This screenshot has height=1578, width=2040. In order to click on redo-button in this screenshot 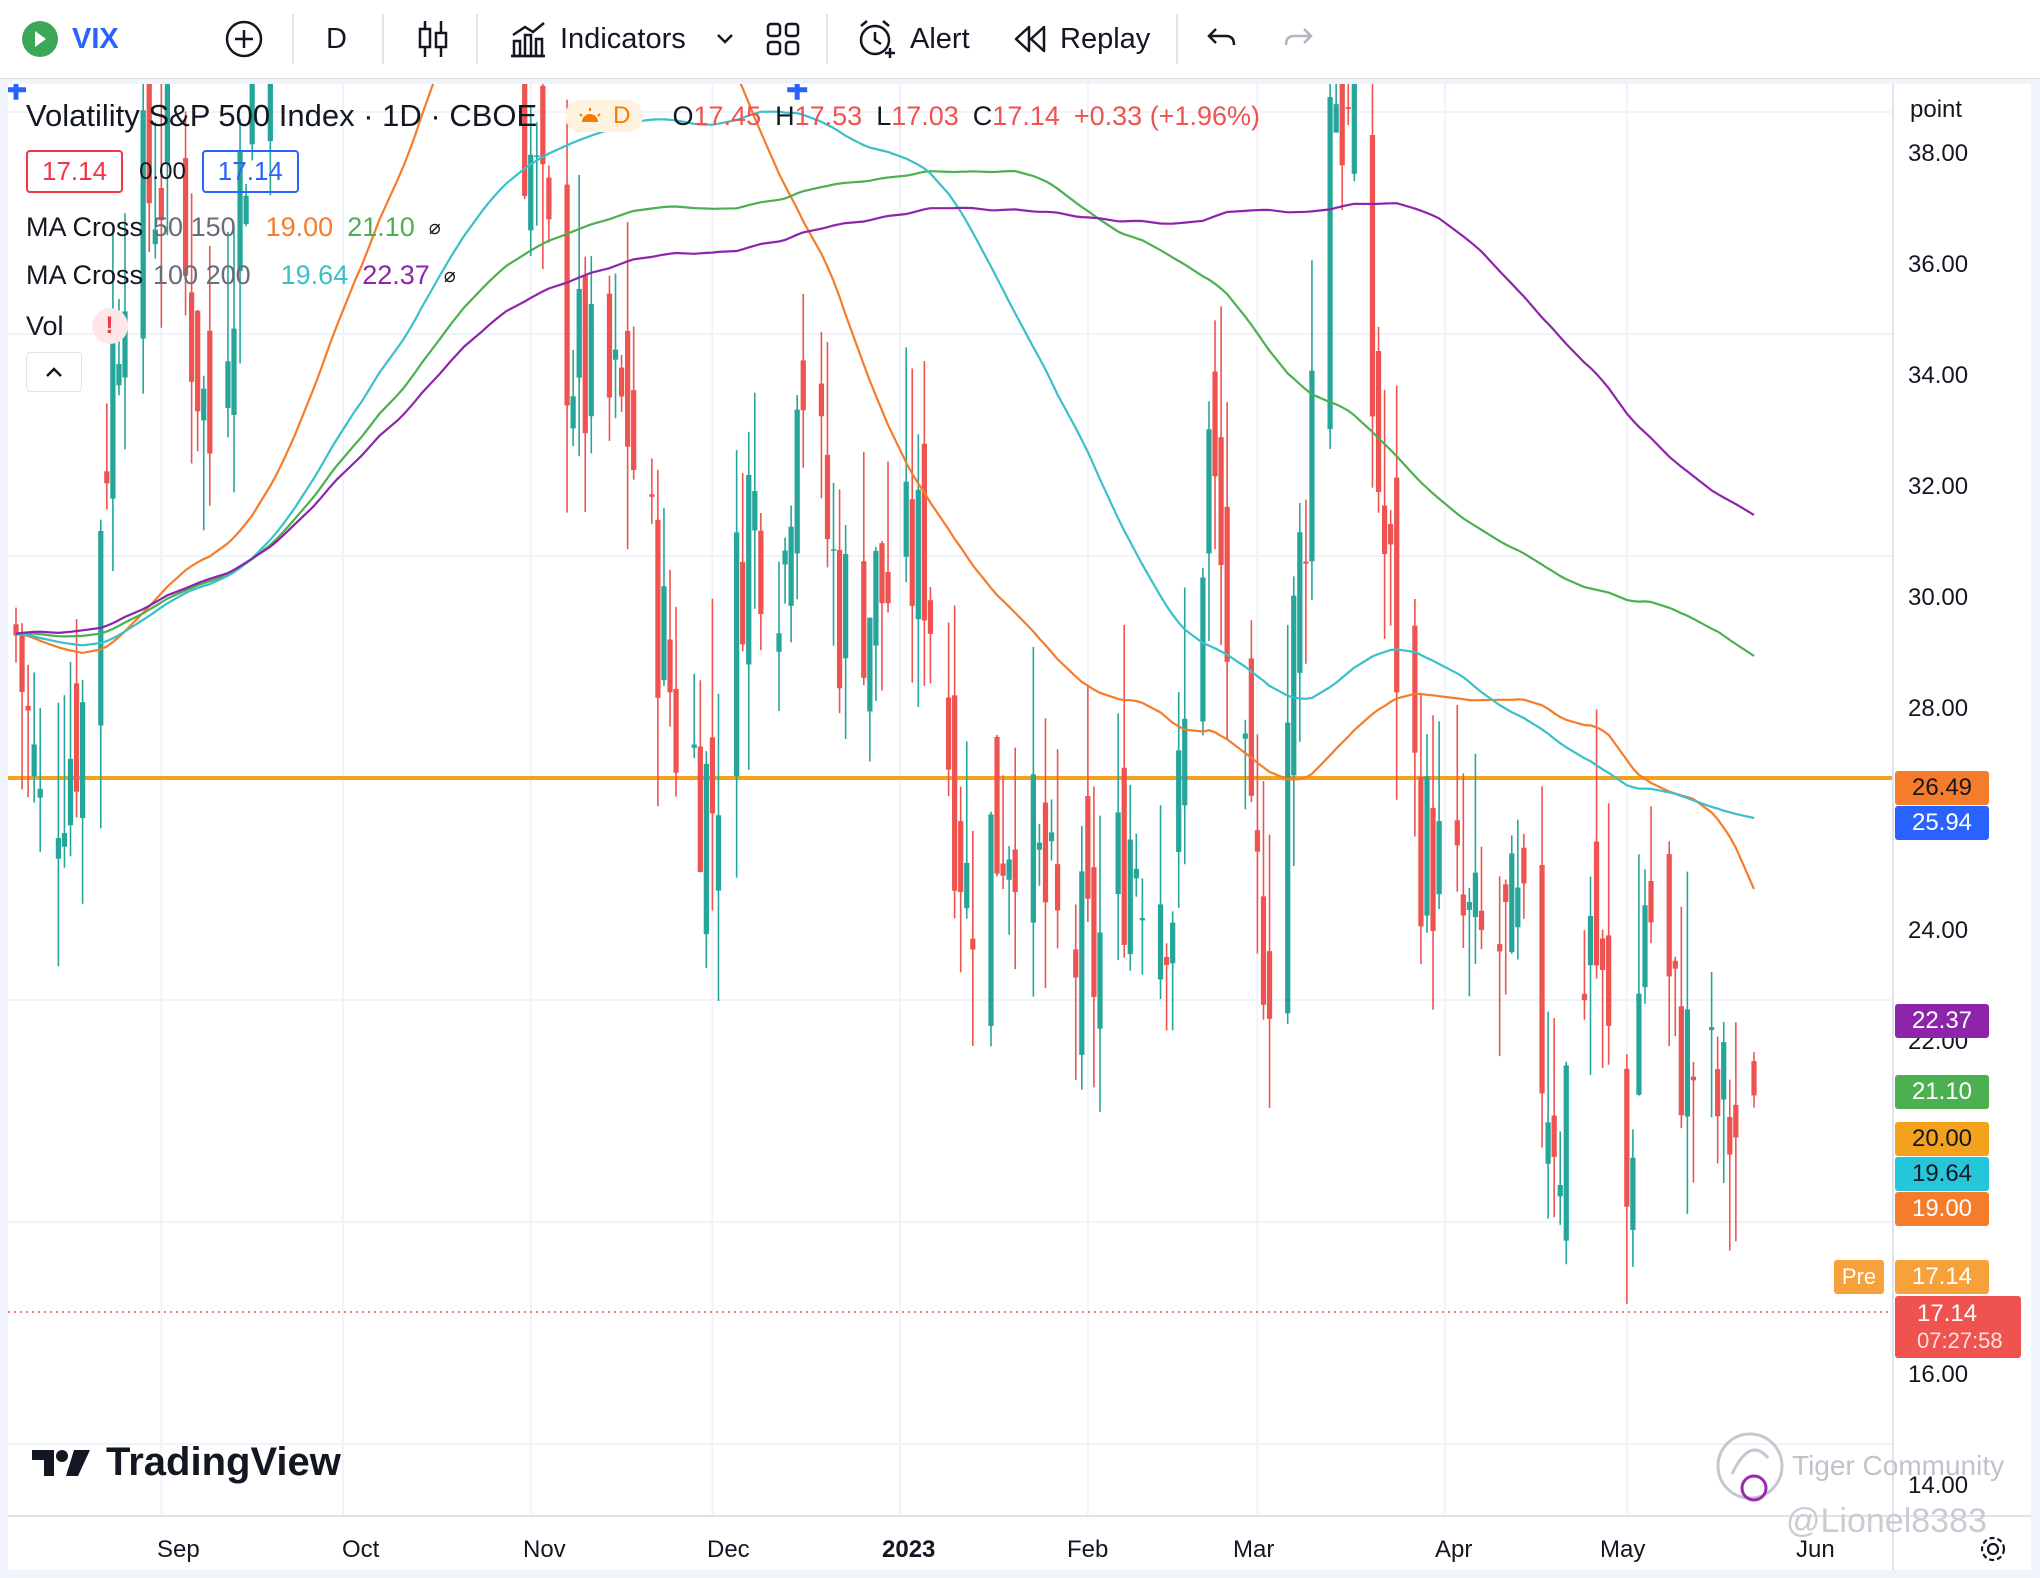, I will do `click(1298, 39)`.